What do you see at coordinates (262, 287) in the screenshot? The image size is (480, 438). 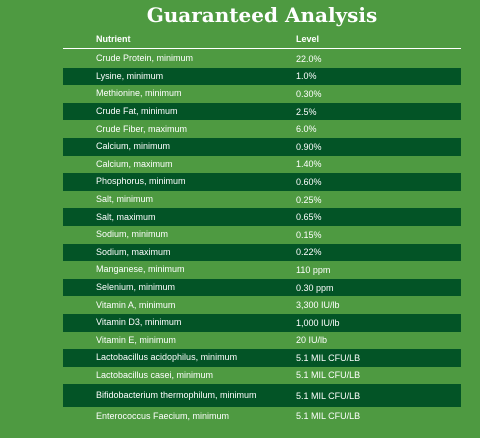 I see `table-row: Selenium, minimum 0.30 ppm` at bounding box center [262, 287].